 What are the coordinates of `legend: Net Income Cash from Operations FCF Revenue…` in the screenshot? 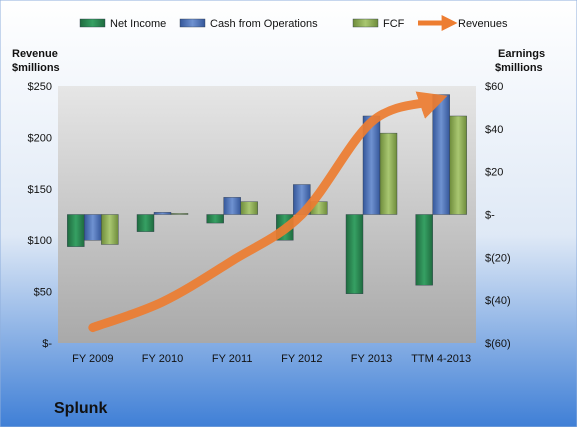 It's located at (293, 23).